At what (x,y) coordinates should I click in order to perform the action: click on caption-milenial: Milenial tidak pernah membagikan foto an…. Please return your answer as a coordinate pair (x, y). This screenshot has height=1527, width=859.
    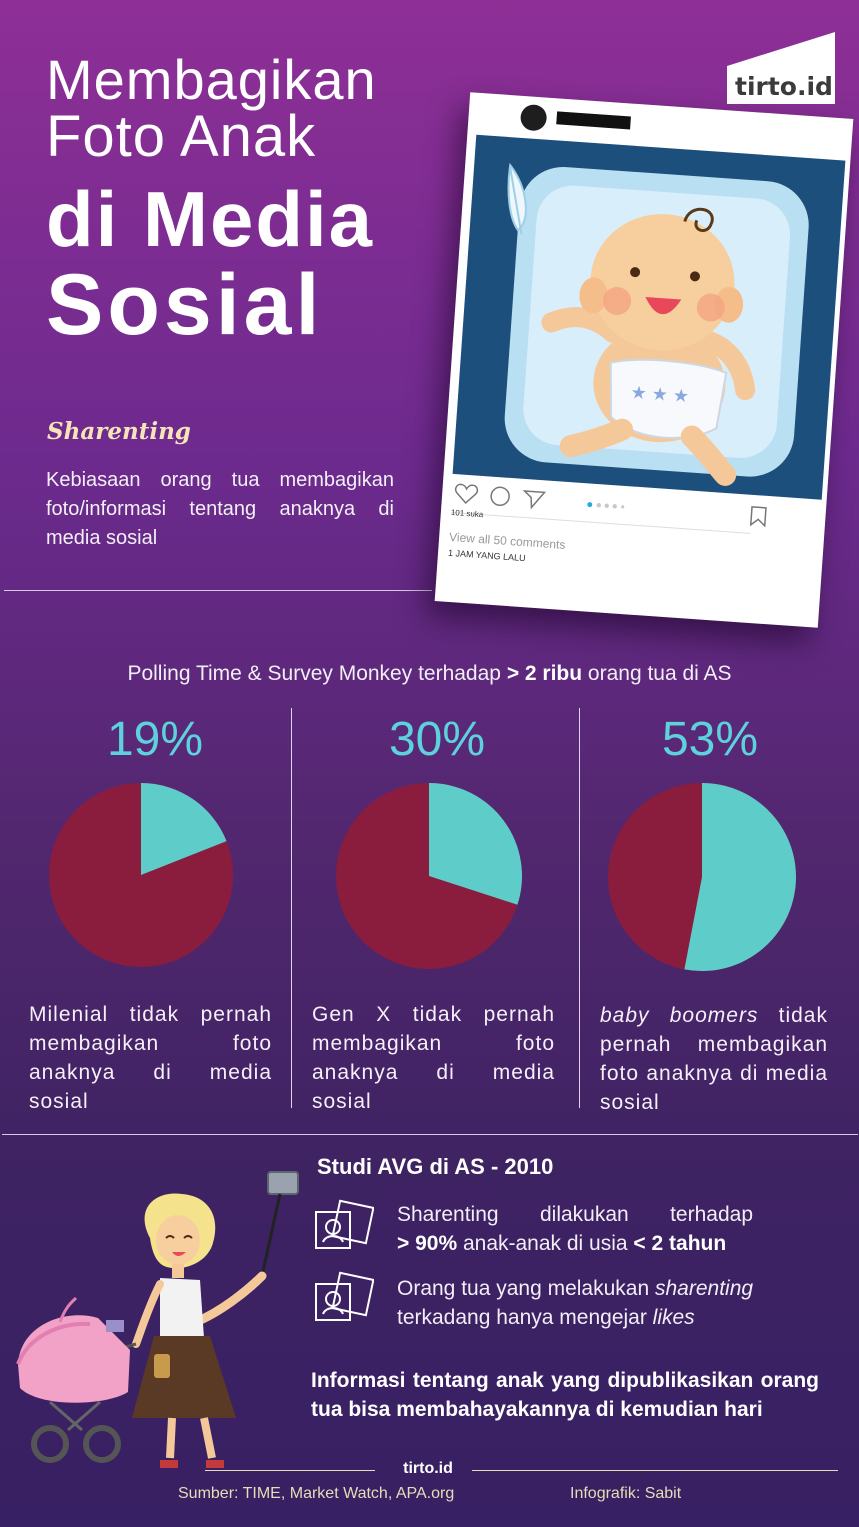
    Looking at the image, I should click on (150, 1058).